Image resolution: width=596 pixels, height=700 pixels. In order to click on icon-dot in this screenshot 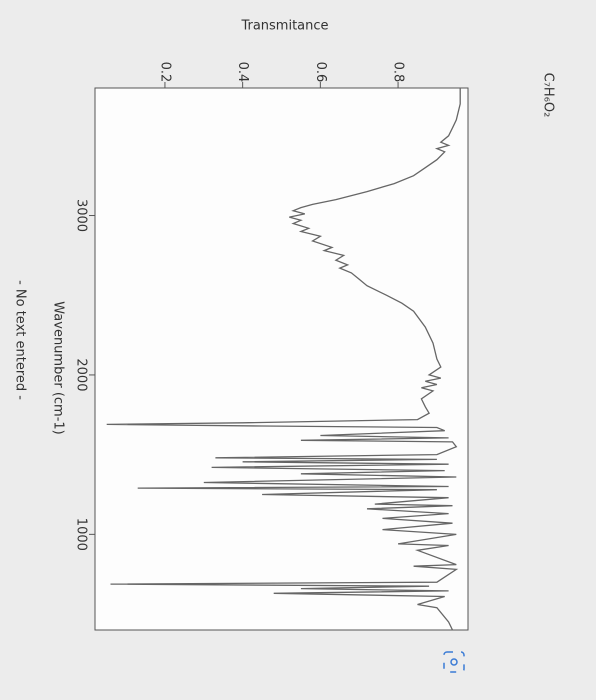, I will do `click(454, 662)`.